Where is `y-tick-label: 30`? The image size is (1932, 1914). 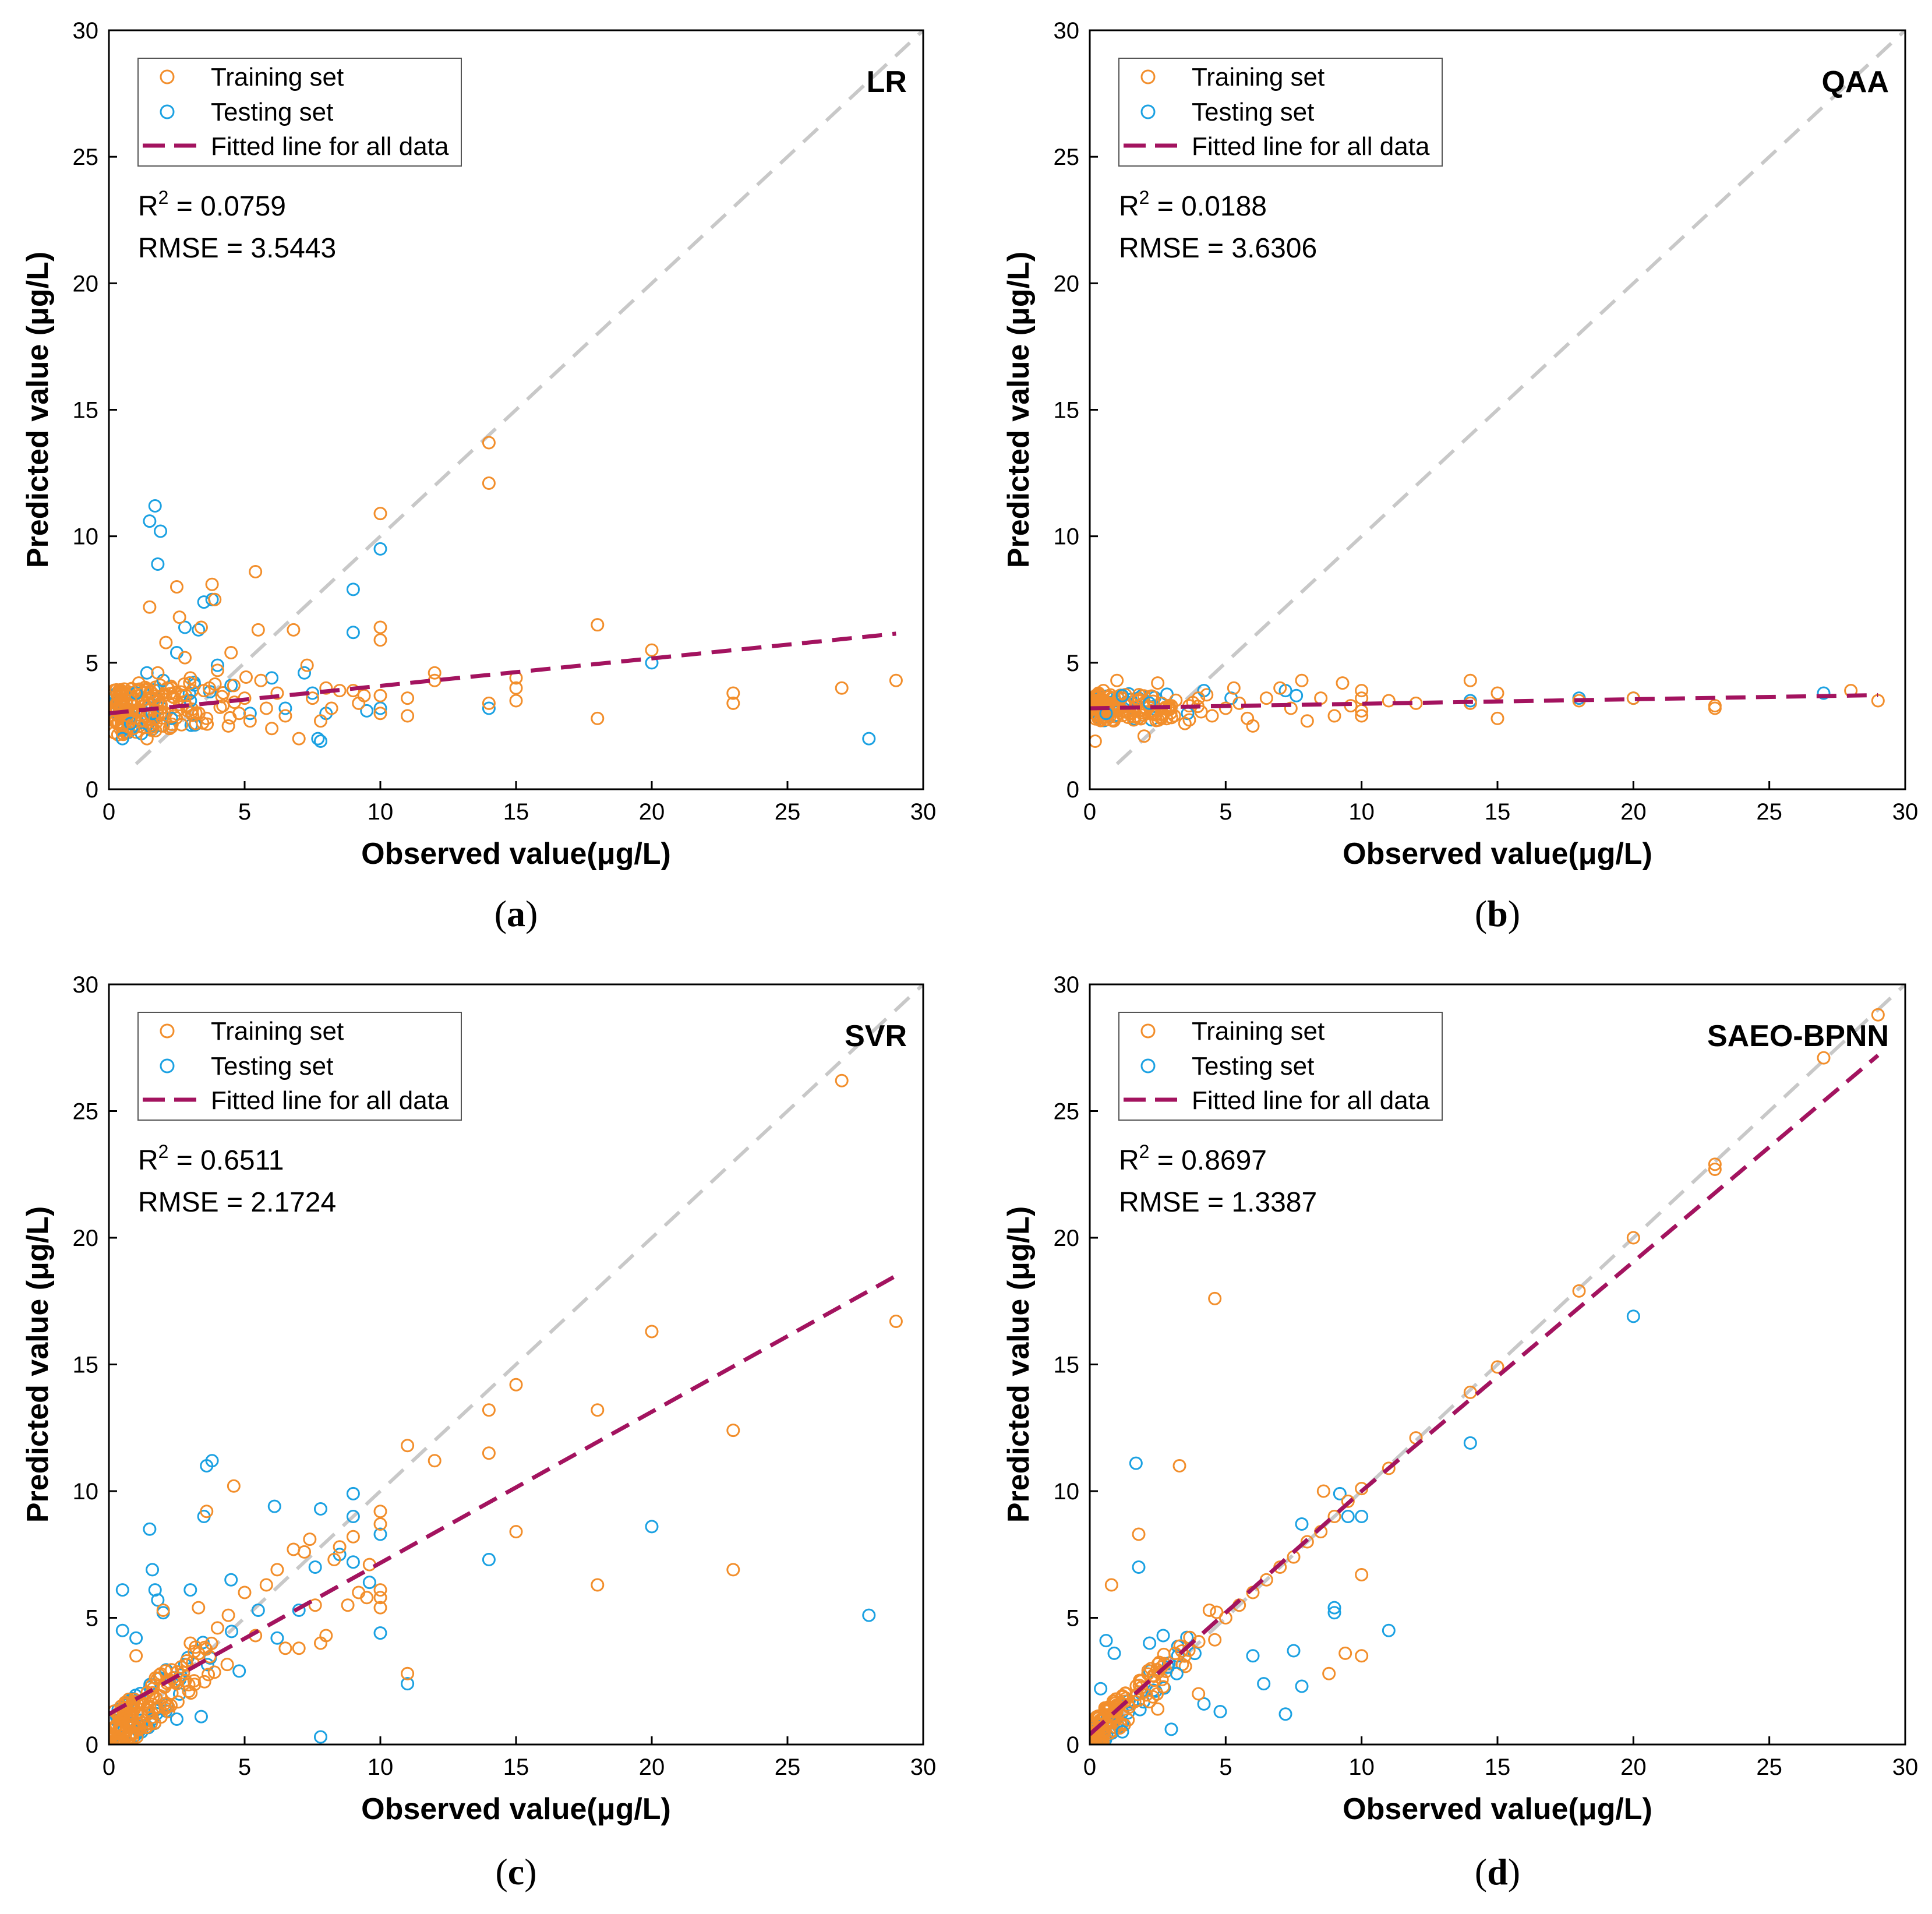 y-tick-label: 30 is located at coordinates (1067, 985).